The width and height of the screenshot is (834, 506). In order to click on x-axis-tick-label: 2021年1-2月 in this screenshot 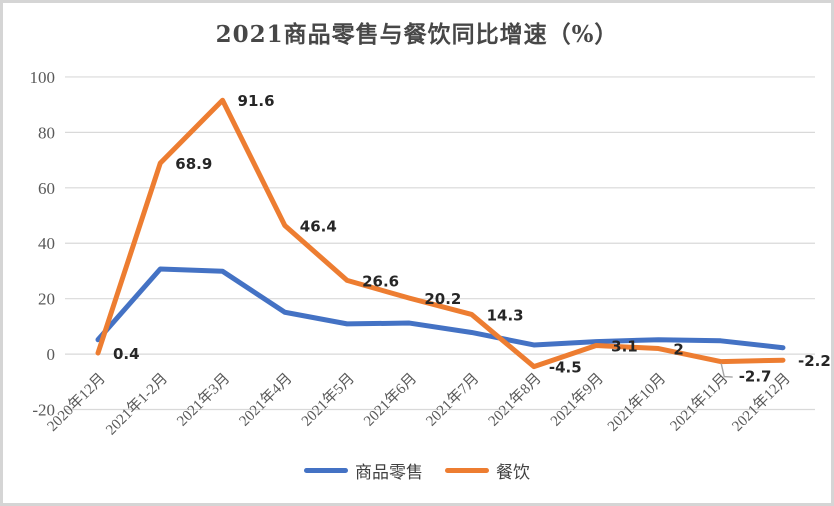, I will do `click(137, 404)`.